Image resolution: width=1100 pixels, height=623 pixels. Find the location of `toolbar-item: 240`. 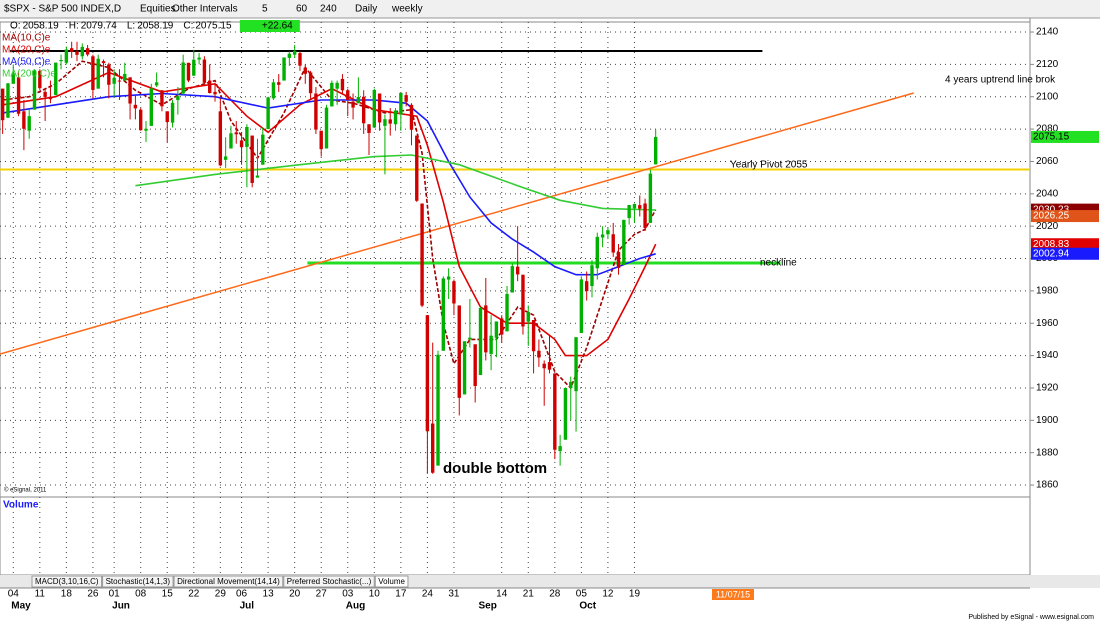

toolbar-item: 240 is located at coordinates (328, 9).